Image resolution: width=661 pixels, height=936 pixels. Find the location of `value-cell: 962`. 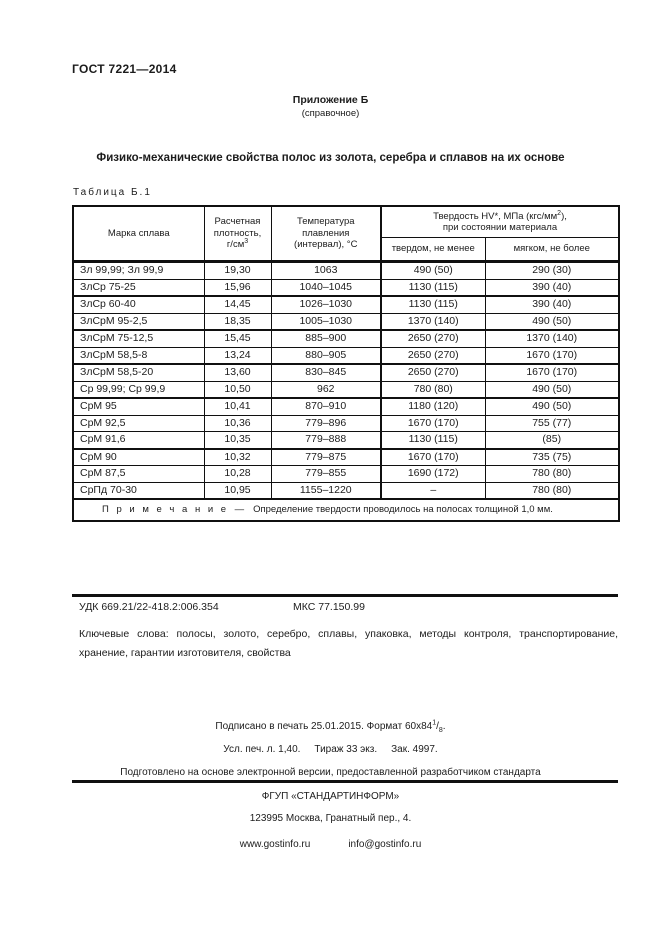

value-cell: 962 is located at coordinates (326, 389).